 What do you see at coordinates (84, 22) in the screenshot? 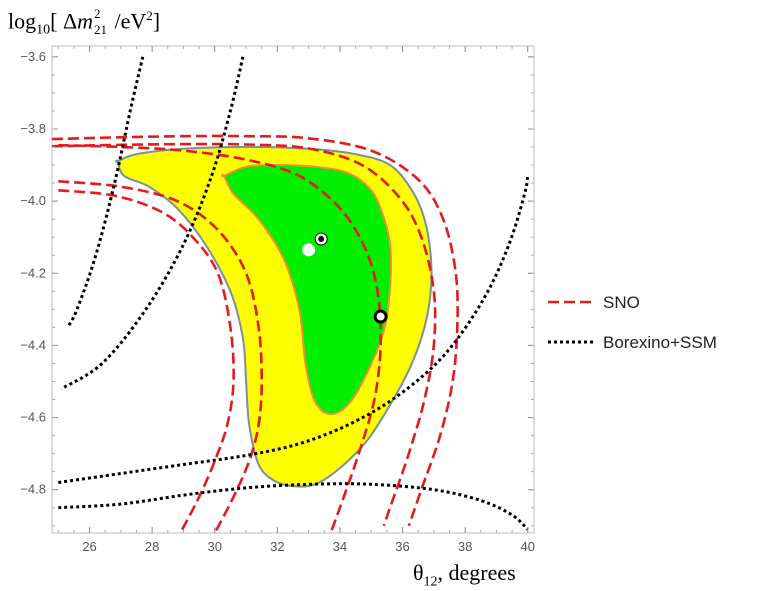
I see `y-axis-title: log10[ Δm 2 21 /eV2]` at bounding box center [84, 22].